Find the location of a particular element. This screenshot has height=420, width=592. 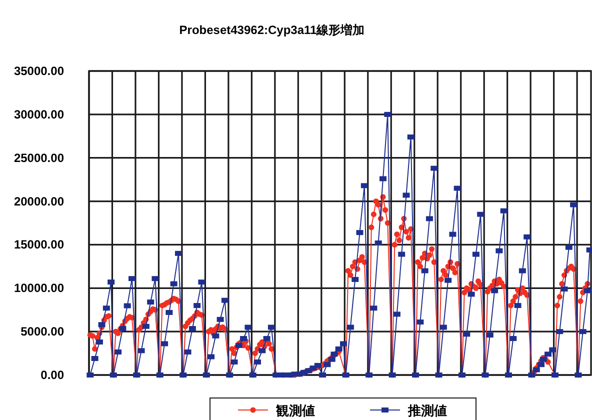

y-tick-label: 30000.00 is located at coordinates (39, 114).